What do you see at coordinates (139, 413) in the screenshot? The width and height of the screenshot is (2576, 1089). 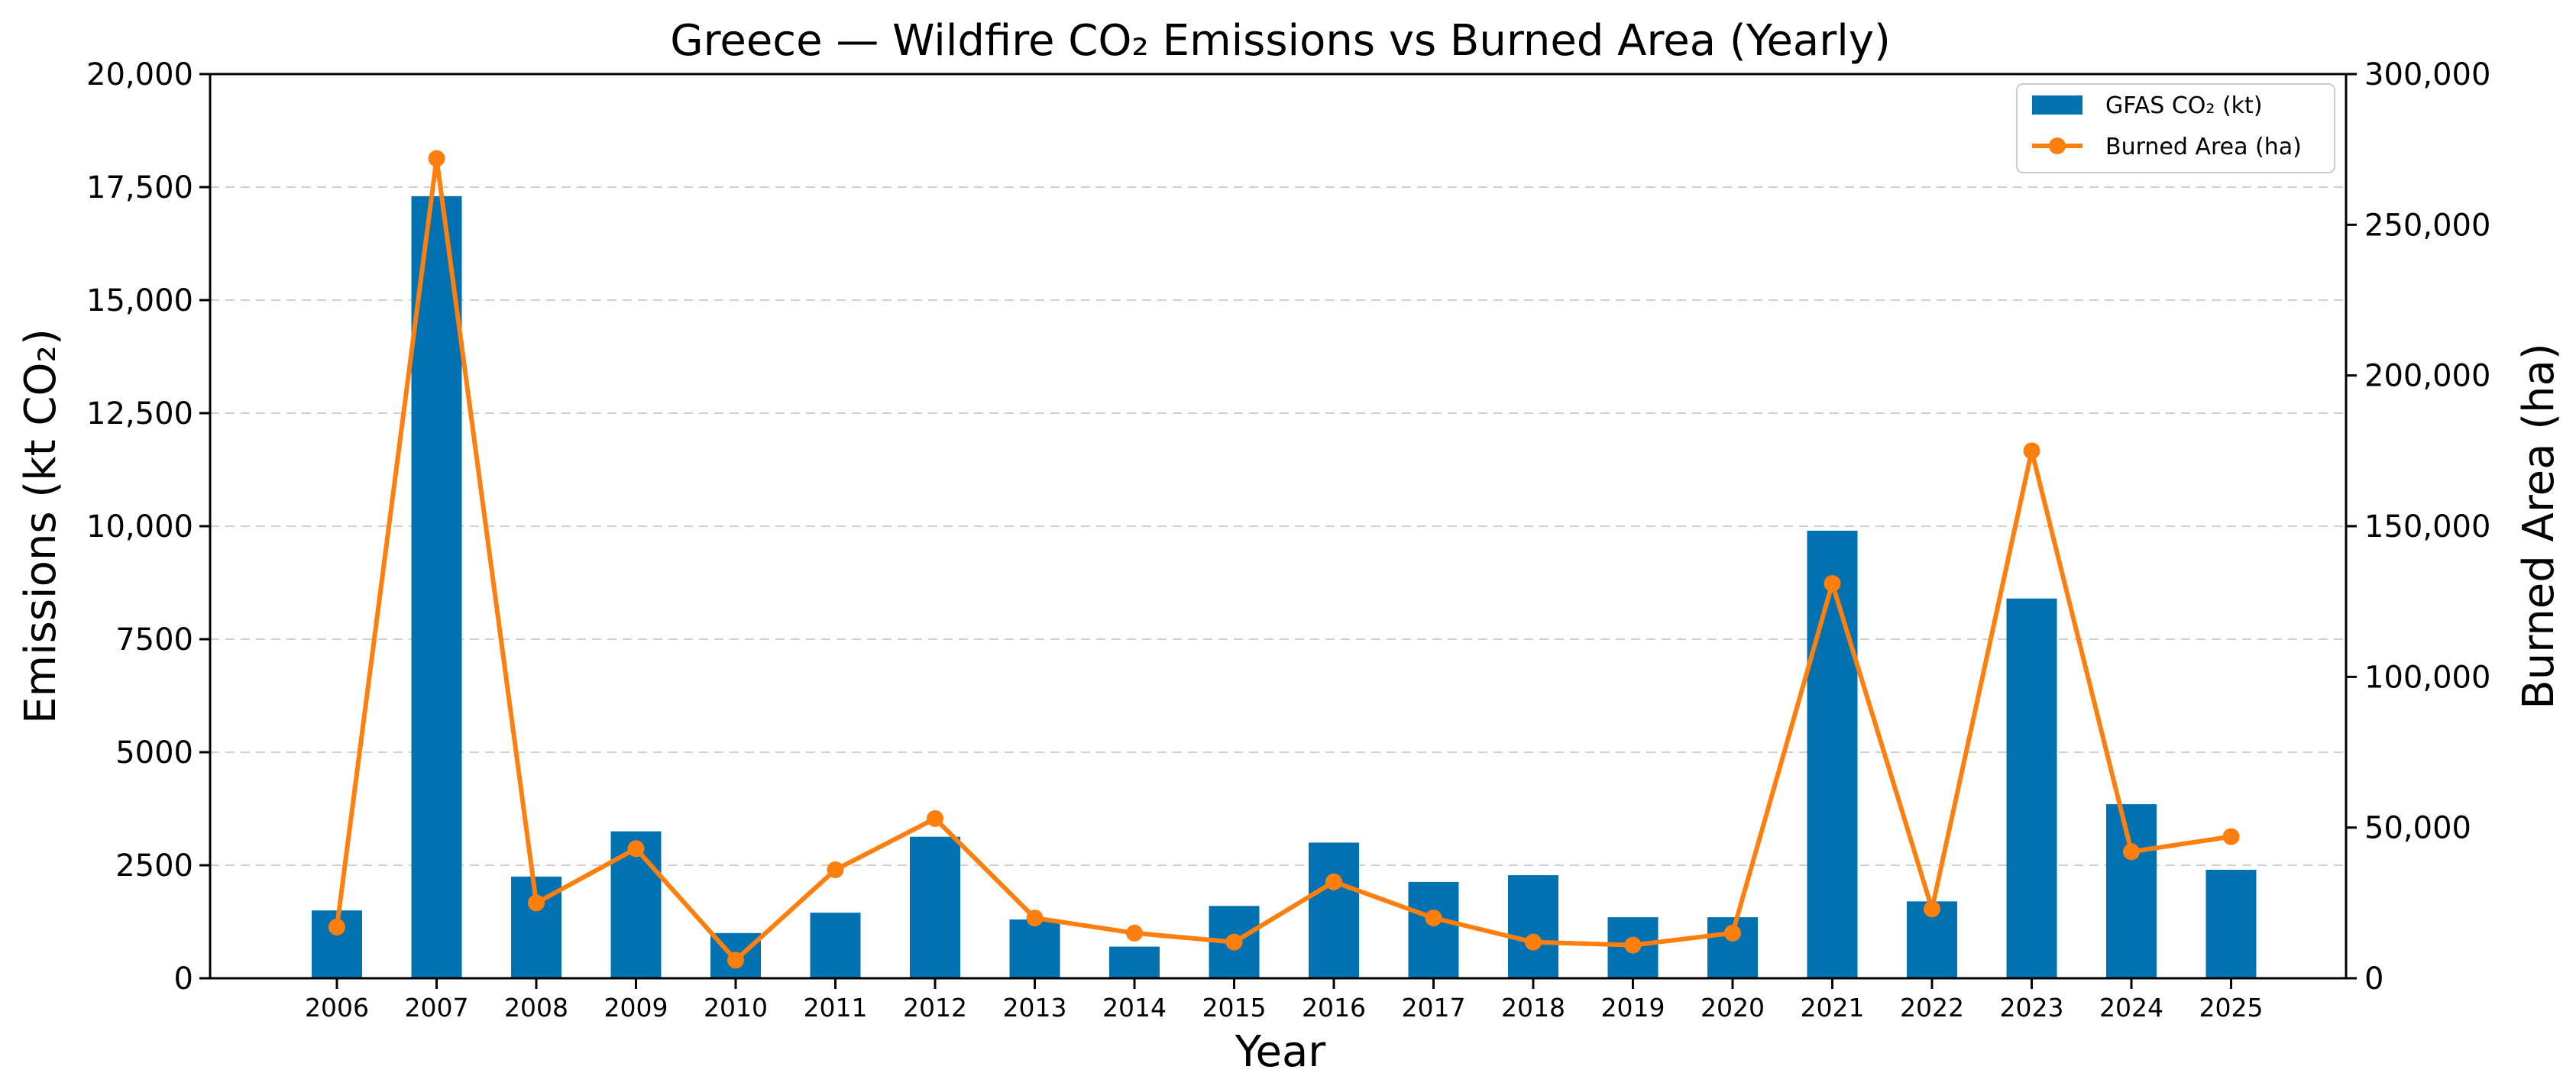 I see `y-tick-label: 12,500` at bounding box center [139, 413].